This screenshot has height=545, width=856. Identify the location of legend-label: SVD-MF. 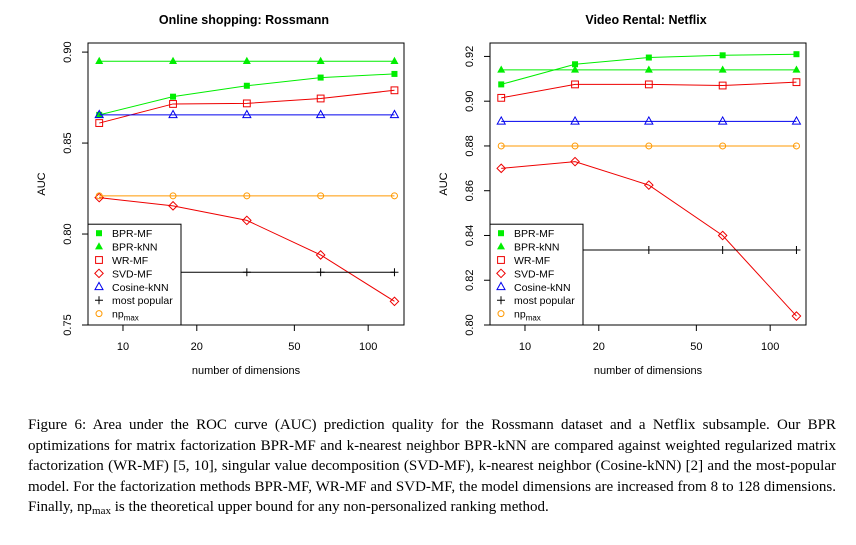
(534, 274).